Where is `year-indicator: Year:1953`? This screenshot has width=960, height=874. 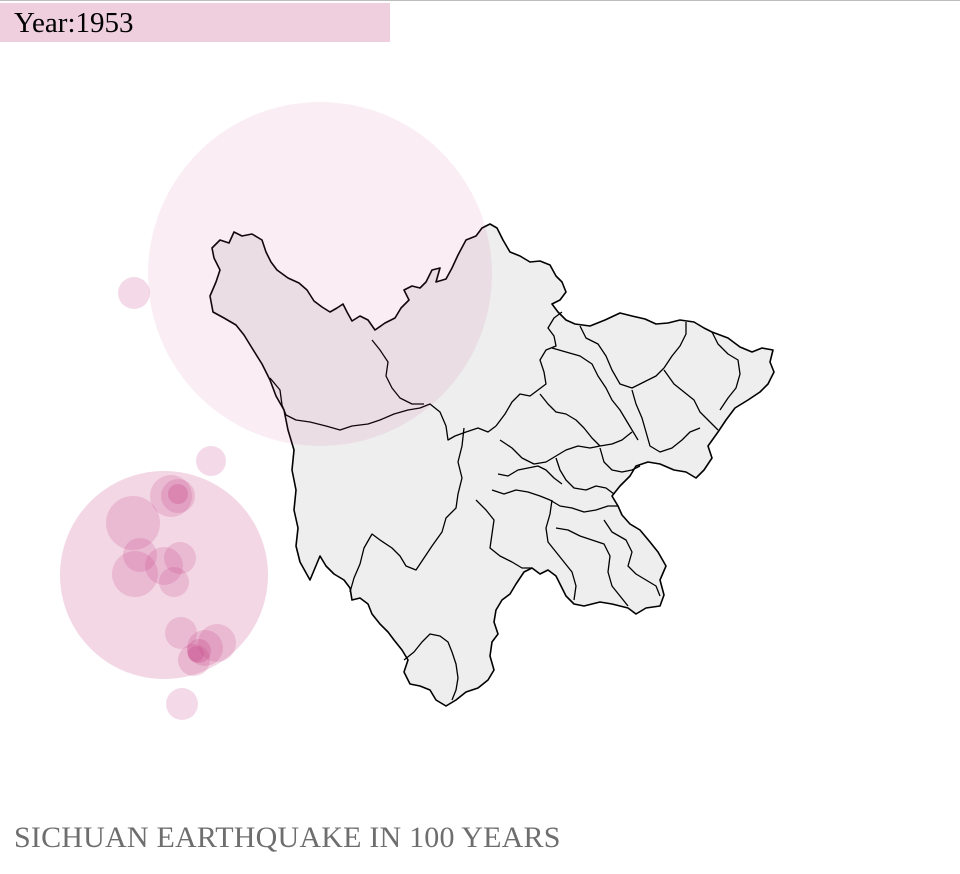 year-indicator: Year:1953 is located at coordinates (195, 22).